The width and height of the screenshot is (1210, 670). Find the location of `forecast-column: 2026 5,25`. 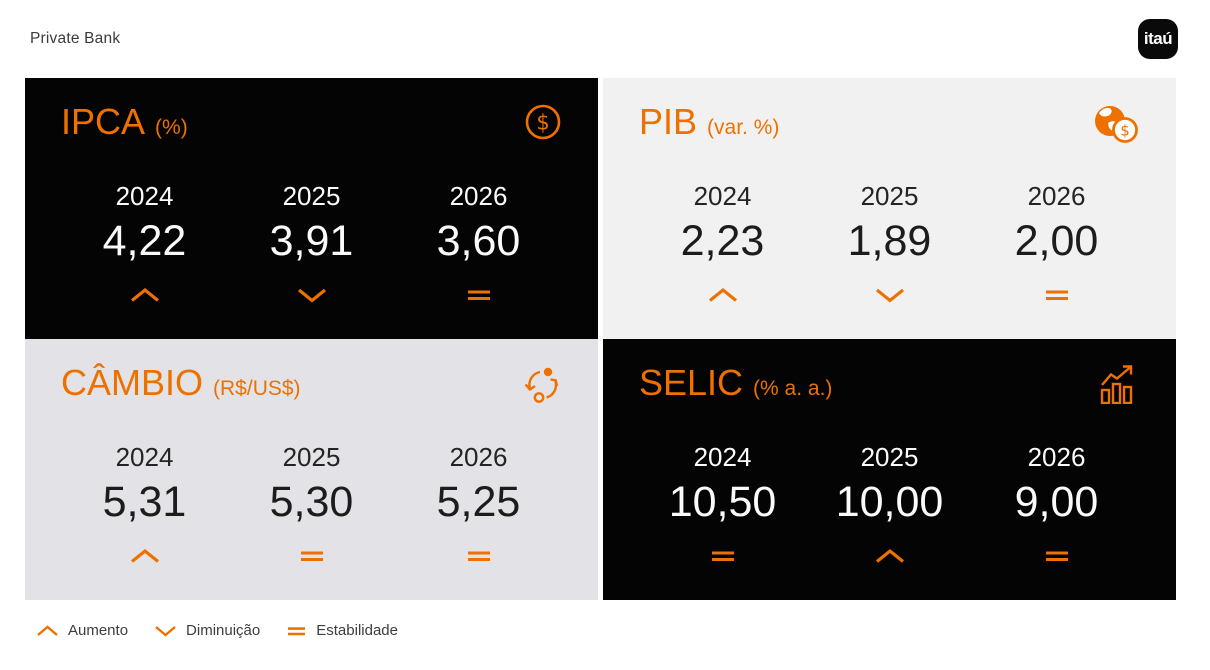

forecast-column: 2026 5,25 is located at coordinates (478, 503).